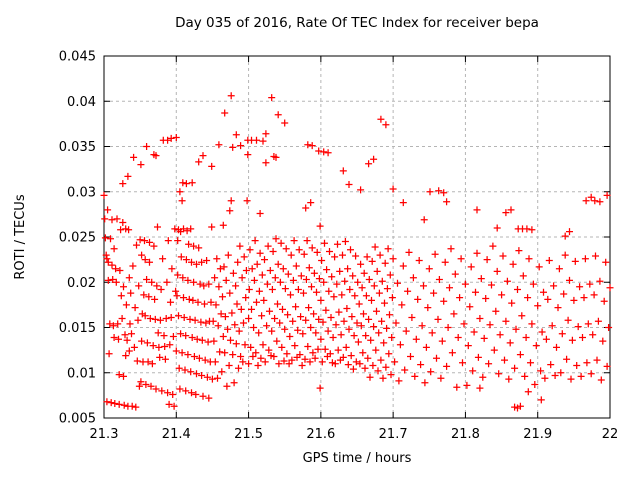 The height and width of the screenshot is (484, 640). What do you see at coordinates (393, 434) in the screenshot?
I see `svg-text: 21.7` at bounding box center [393, 434].